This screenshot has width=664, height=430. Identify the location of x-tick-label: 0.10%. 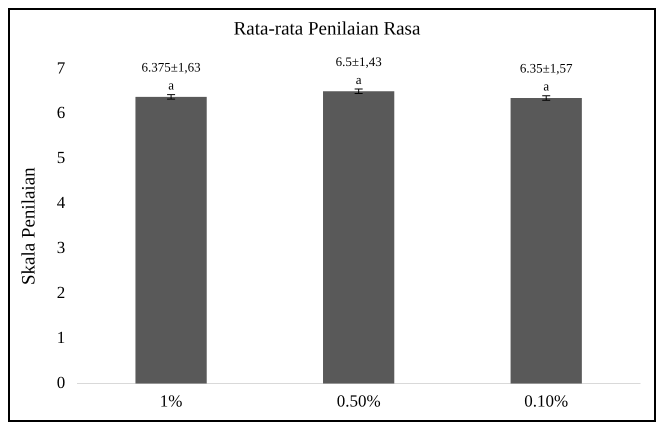
(546, 400).